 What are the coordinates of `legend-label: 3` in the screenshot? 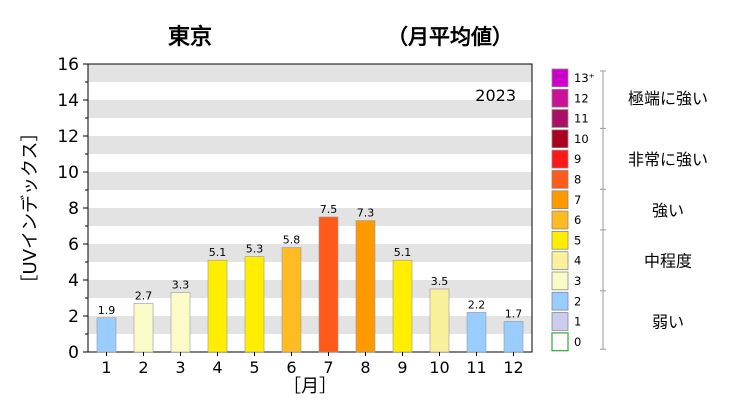 It's located at (577, 281).